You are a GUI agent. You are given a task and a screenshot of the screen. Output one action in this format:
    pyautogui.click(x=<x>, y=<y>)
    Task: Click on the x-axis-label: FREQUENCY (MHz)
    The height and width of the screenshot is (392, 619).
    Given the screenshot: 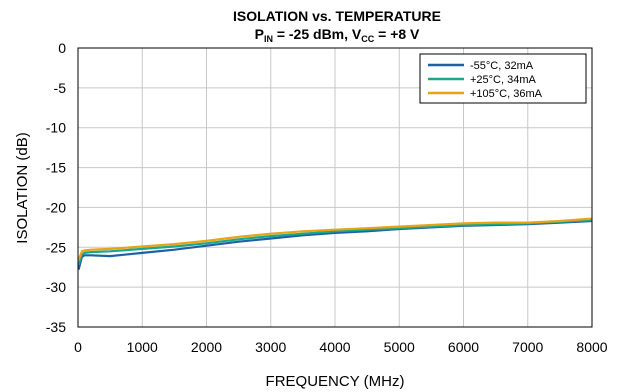 What is the action you would take?
    pyautogui.click(x=335, y=381)
    